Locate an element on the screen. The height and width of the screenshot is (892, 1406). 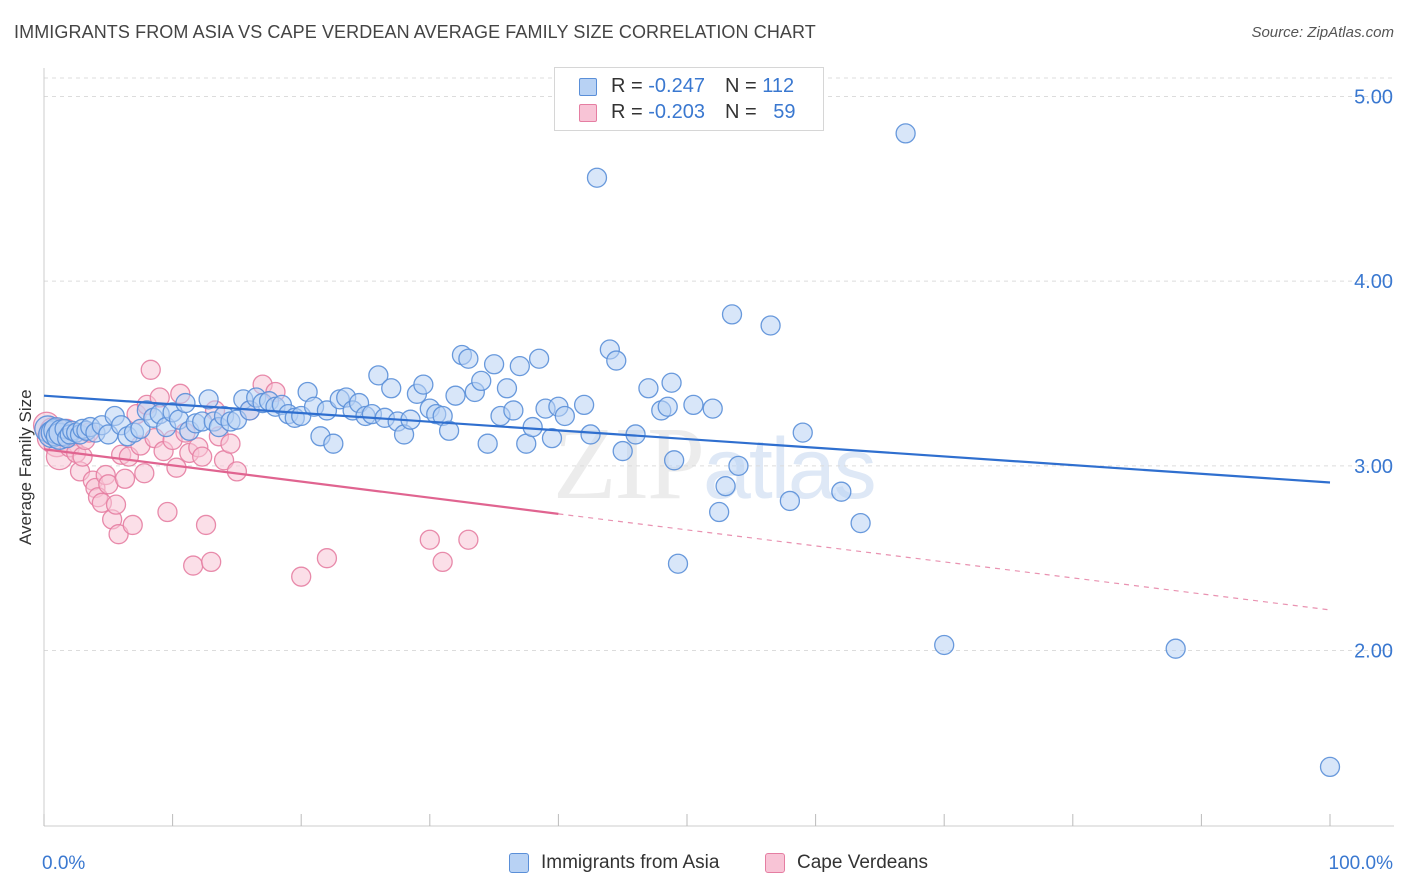
legend-text-asia: R = -0.247 N = 112 is located at coordinates (702, 86).